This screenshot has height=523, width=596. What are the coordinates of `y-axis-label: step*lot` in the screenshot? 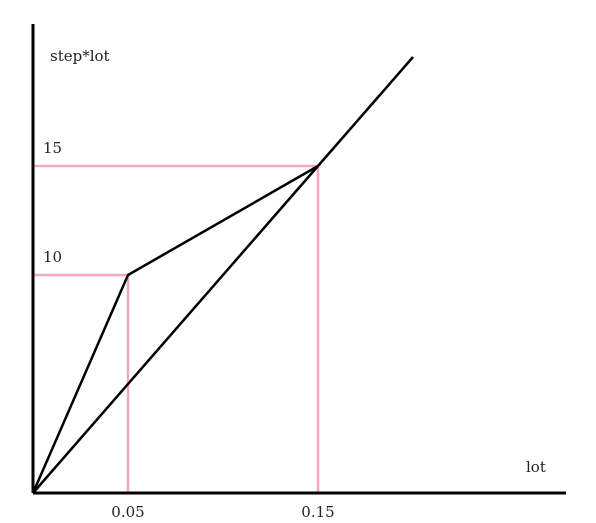 It's located at (80, 56).